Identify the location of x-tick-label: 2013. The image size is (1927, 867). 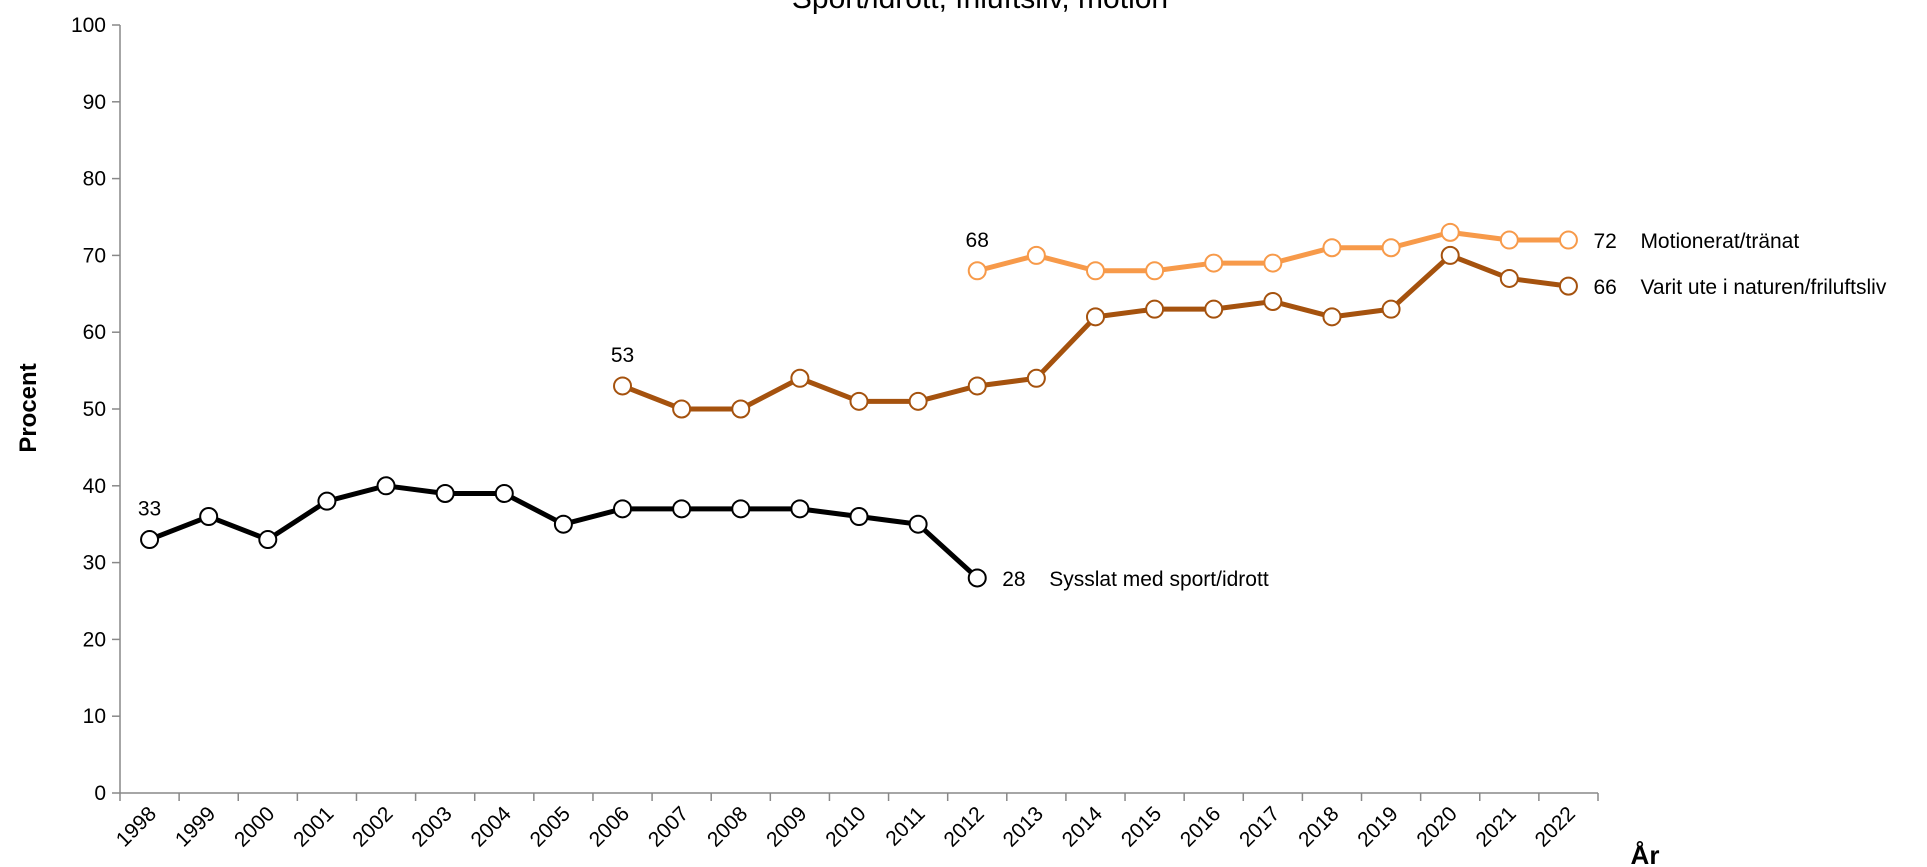
(1023, 826).